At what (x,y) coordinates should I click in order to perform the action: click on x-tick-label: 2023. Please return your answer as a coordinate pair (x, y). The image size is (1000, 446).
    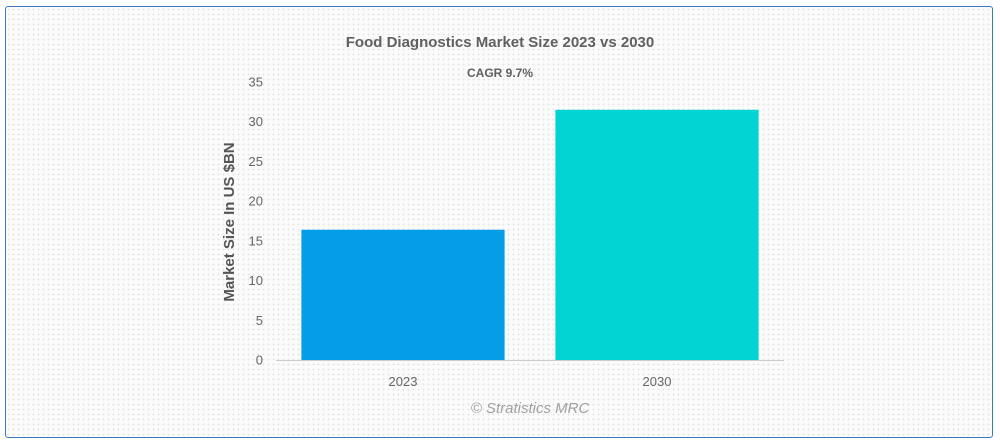
    Looking at the image, I should click on (403, 381).